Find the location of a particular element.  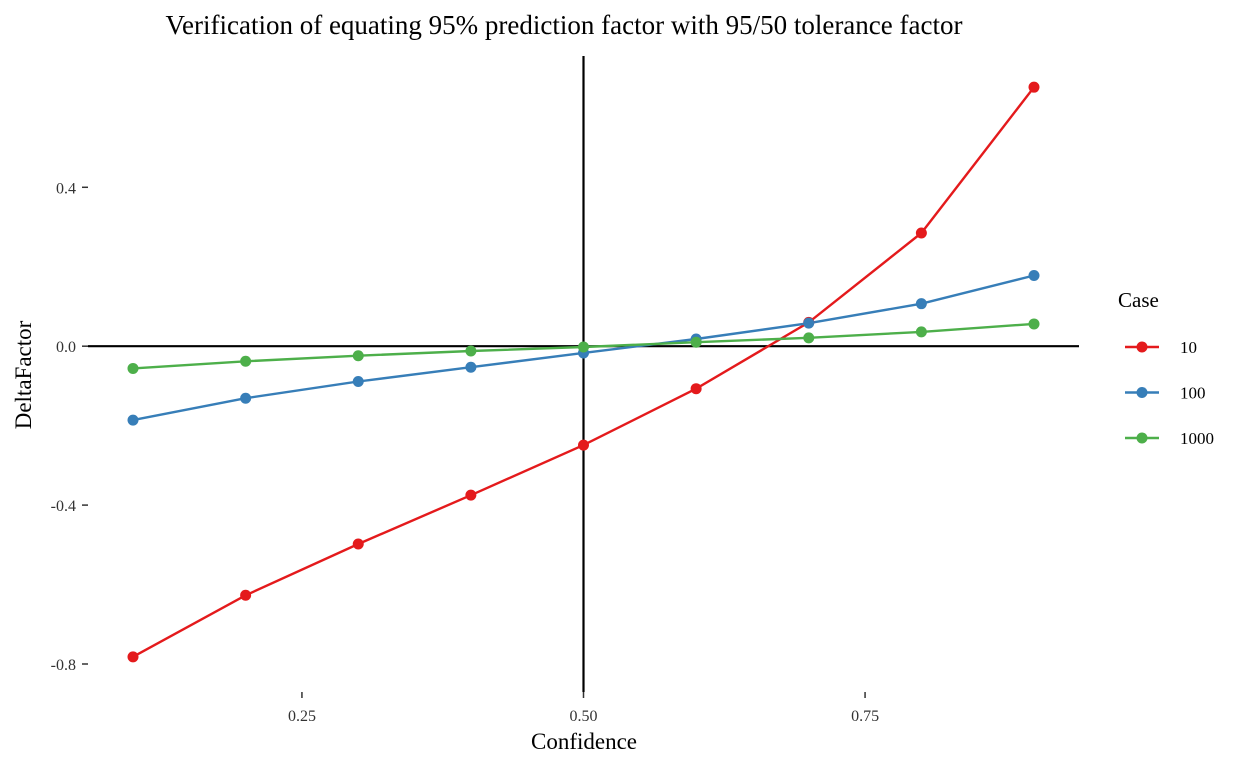

y-tick-label: -0.4 is located at coordinates (63, 506).